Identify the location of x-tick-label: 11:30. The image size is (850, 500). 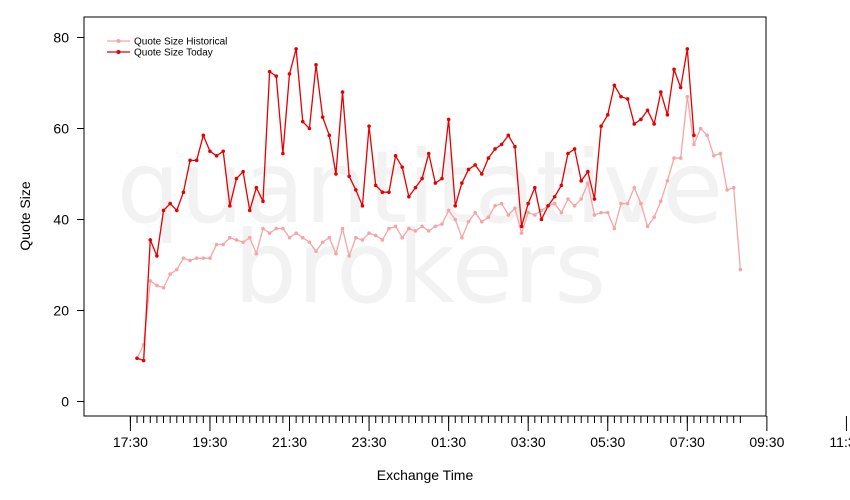
(839, 442).